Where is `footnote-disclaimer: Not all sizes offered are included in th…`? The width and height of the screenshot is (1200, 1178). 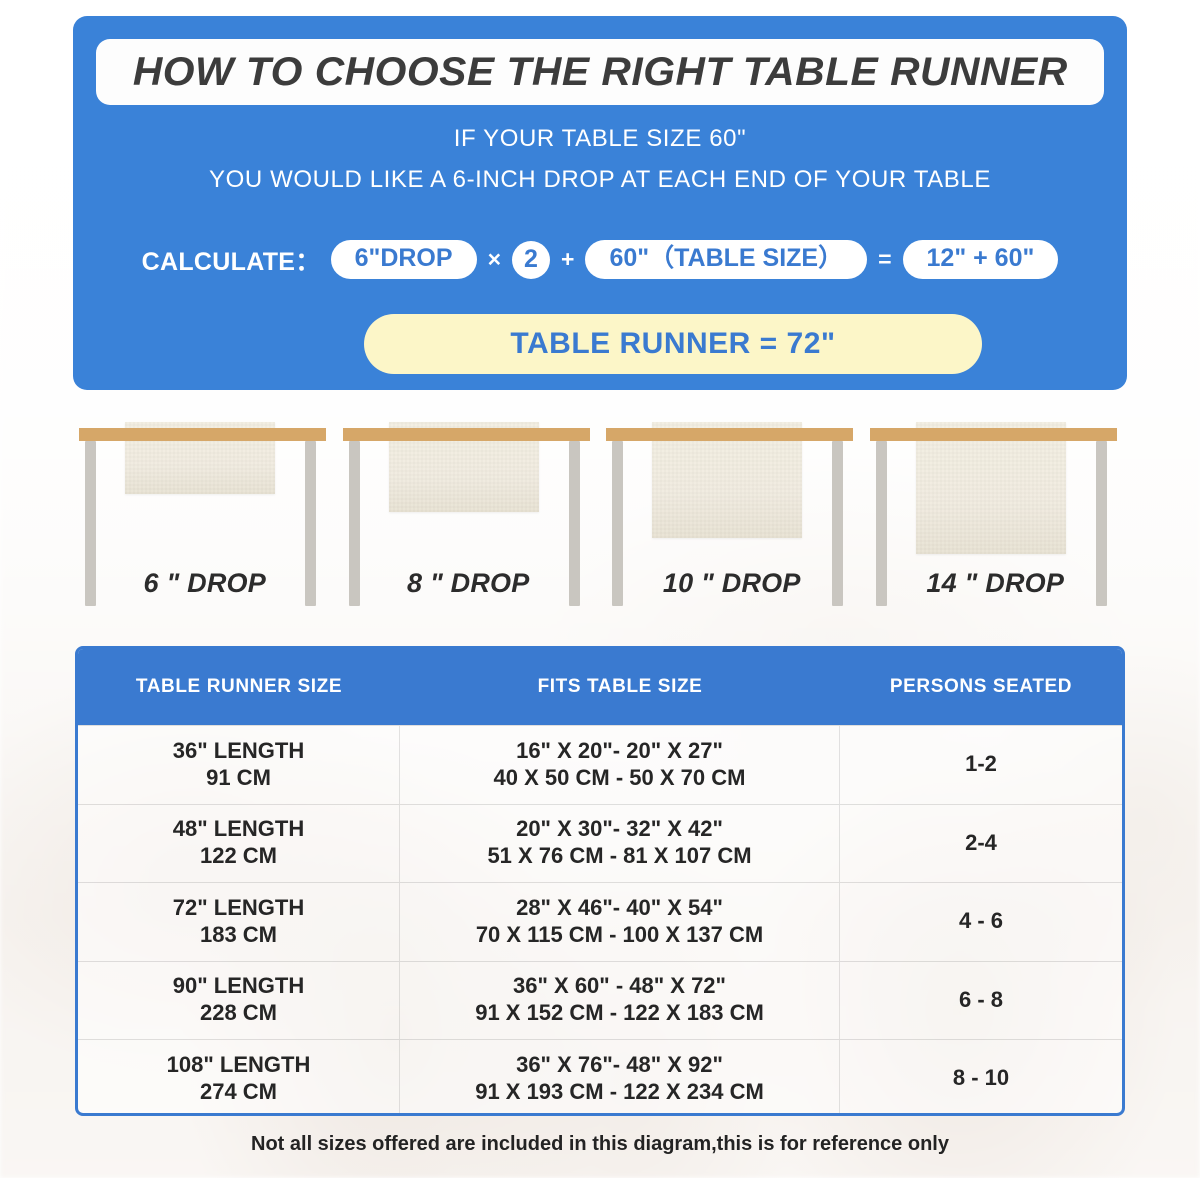
footnote-disclaimer: Not all sizes offered are included in th… is located at coordinates (600, 1144).